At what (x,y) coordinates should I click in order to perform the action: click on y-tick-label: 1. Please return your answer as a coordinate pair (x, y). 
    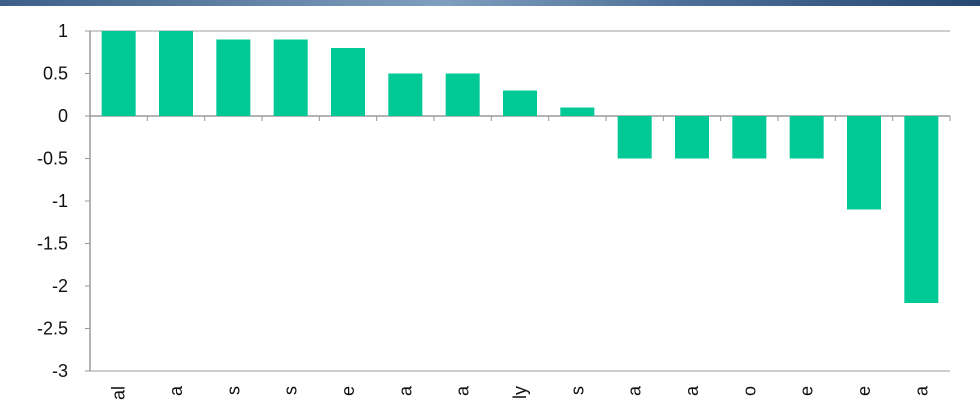
    Looking at the image, I should click on (63, 31).